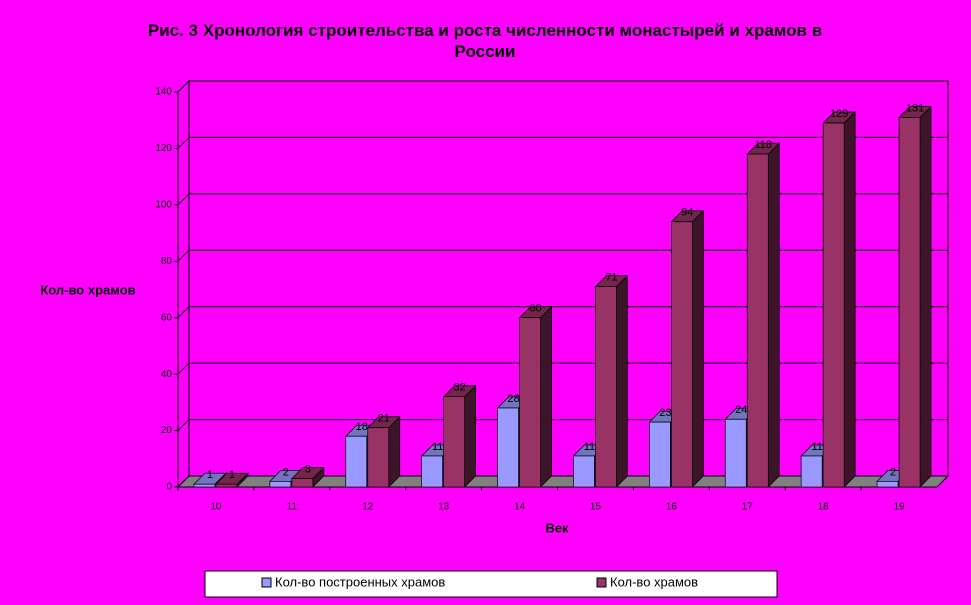  Describe the element at coordinates (360, 581) in the screenshot. I see `legend-label: Кол-во построенных храмов` at that location.